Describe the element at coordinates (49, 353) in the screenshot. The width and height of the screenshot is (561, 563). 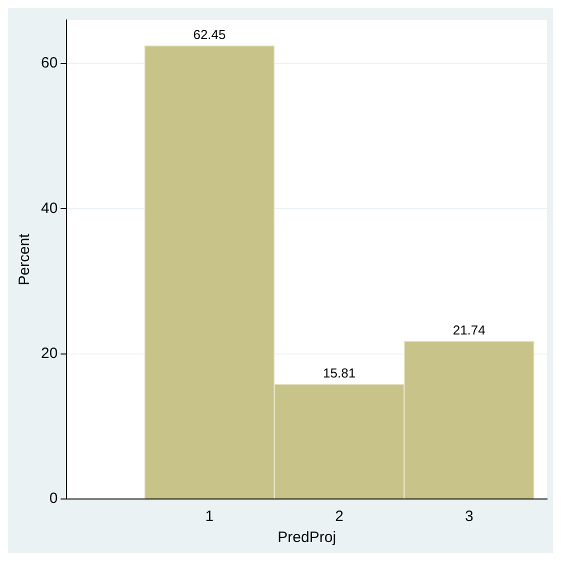
I see `y-tick-label: 20` at that location.